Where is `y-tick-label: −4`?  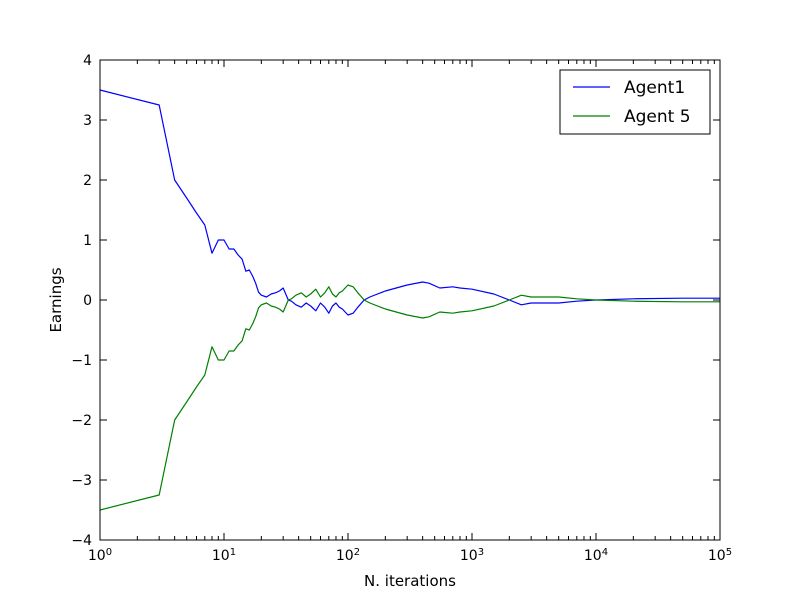 y-tick-label: −4 is located at coordinates (81, 541).